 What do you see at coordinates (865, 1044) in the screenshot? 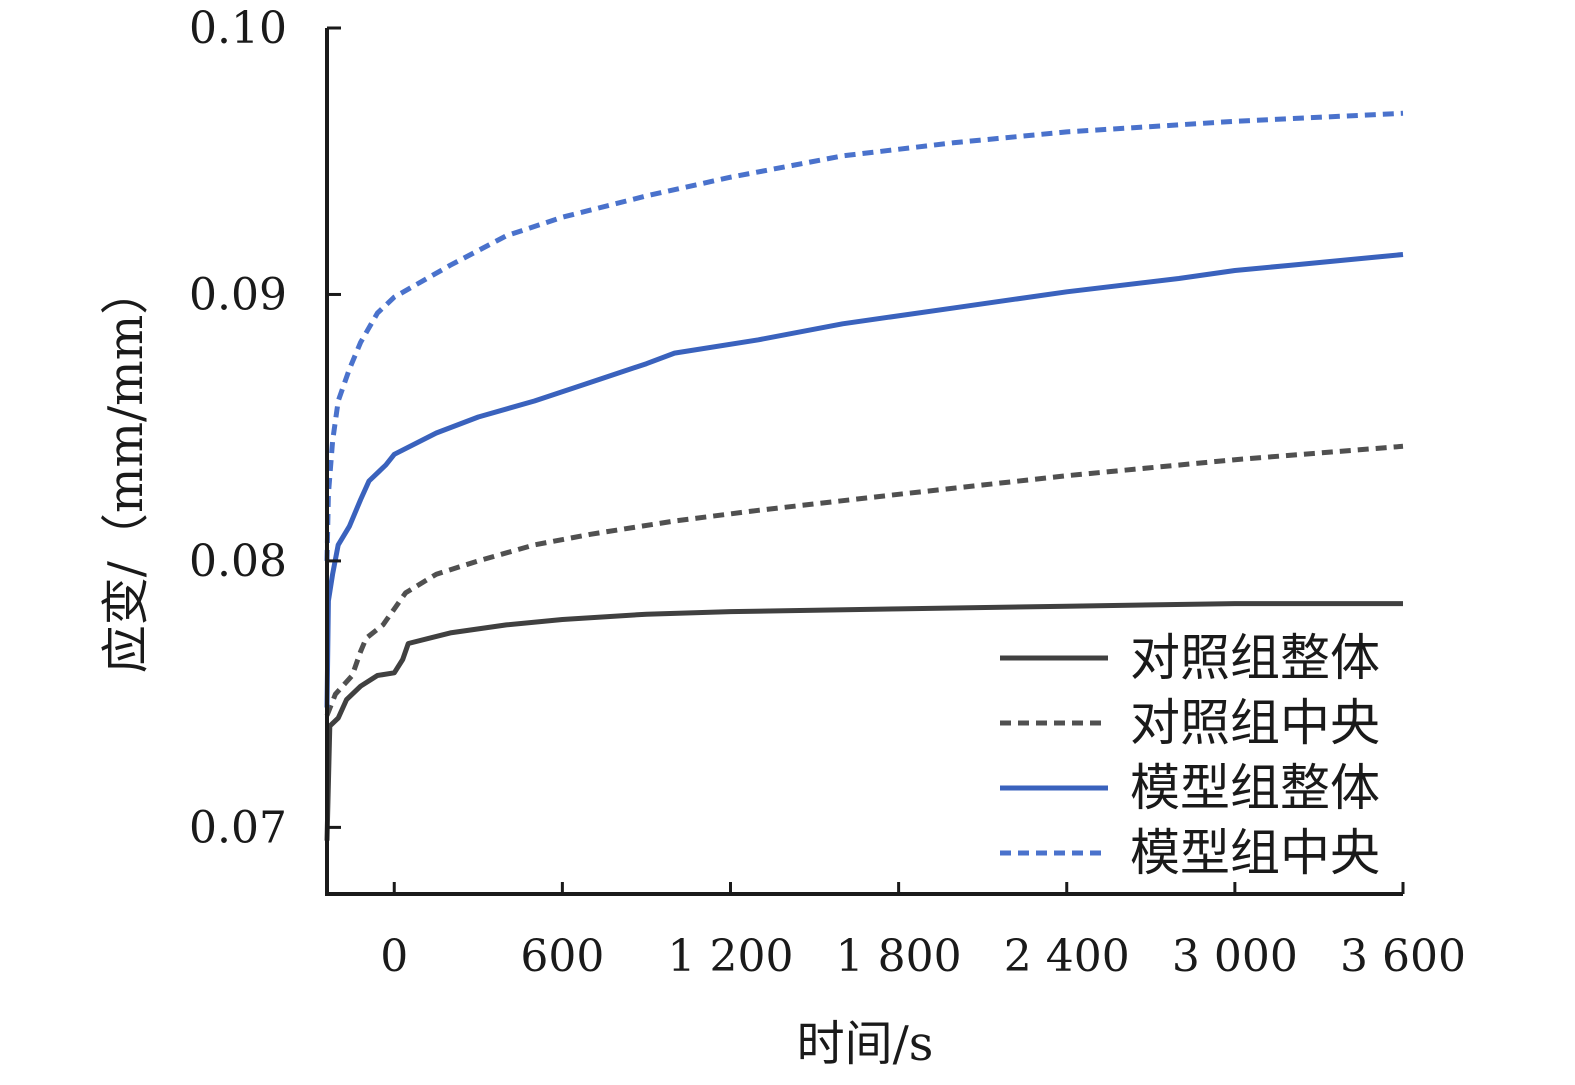
I see `x-axis-label: 时间/s` at bounding box center [865, 1044].